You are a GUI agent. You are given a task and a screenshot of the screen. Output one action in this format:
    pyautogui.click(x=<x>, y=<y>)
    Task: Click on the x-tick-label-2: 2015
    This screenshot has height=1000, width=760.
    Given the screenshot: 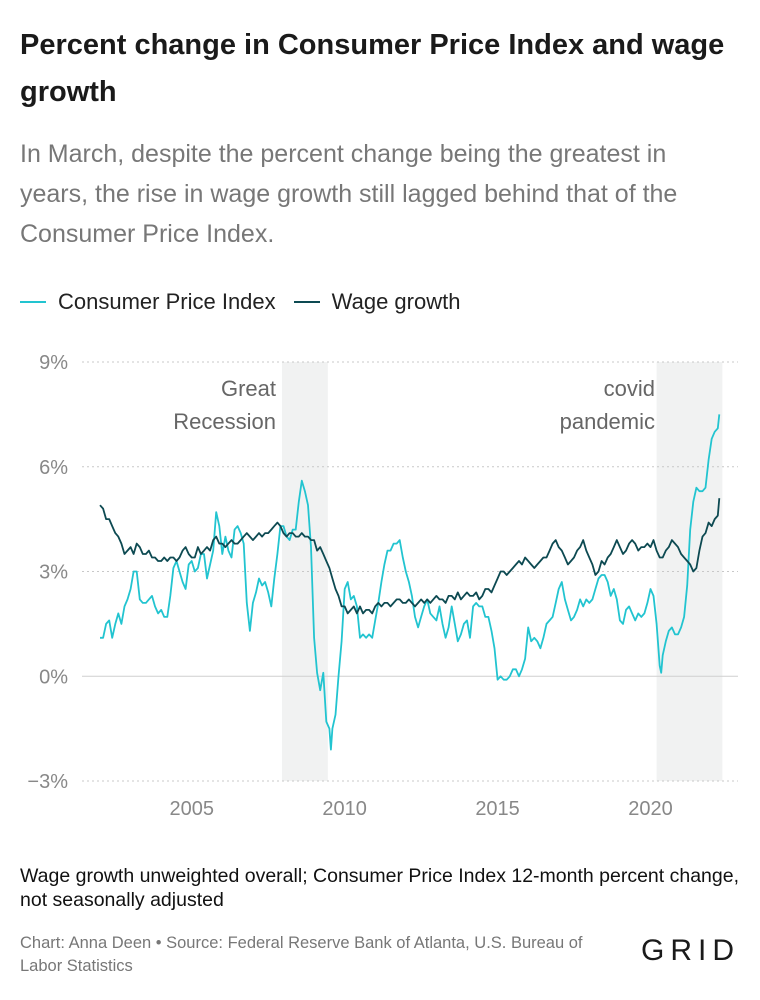 What is the action you would take?
    pyautogui.click(x=497, y=809)
    